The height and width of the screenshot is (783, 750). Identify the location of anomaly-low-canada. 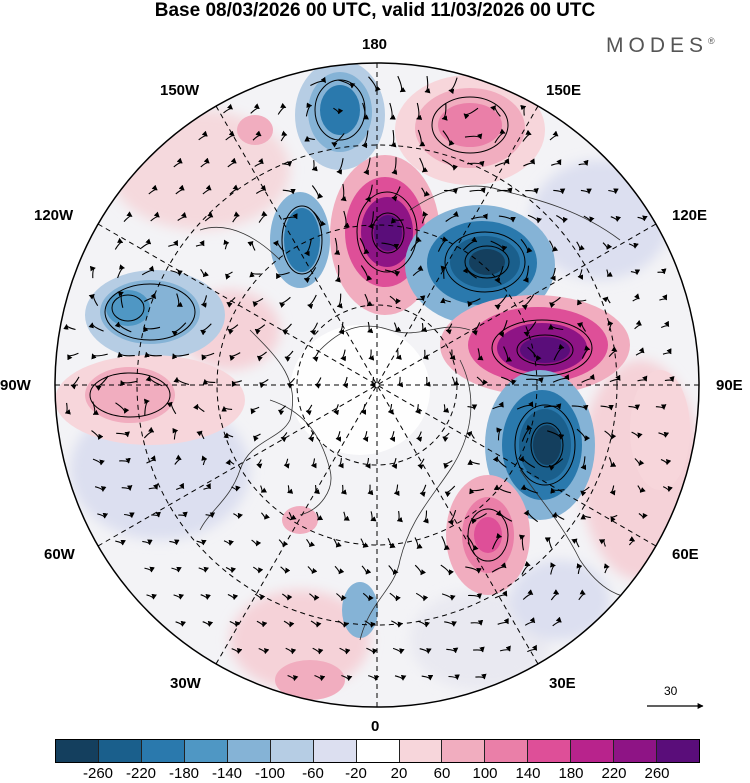
(155, 315).